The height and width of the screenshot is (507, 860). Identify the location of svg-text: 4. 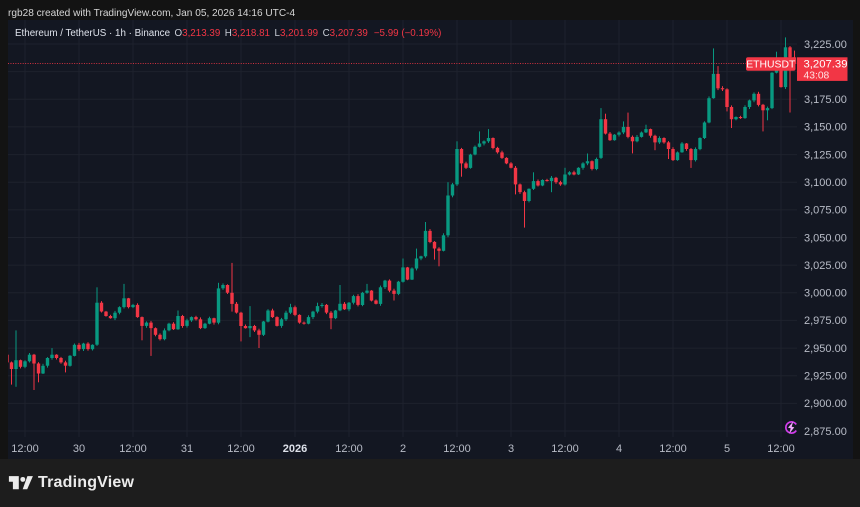
(619, 449).